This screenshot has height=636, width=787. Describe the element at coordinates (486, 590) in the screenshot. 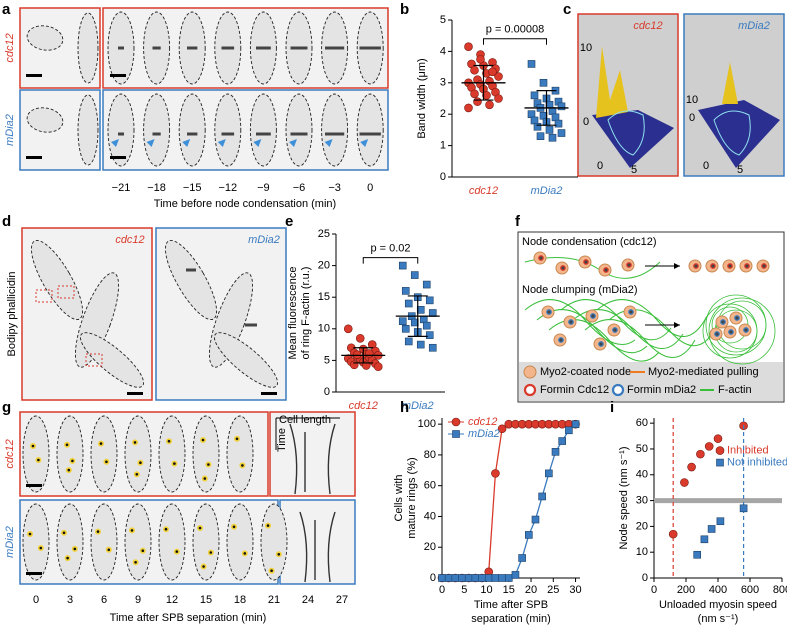

I see `x-tick-label: 10` at that location.